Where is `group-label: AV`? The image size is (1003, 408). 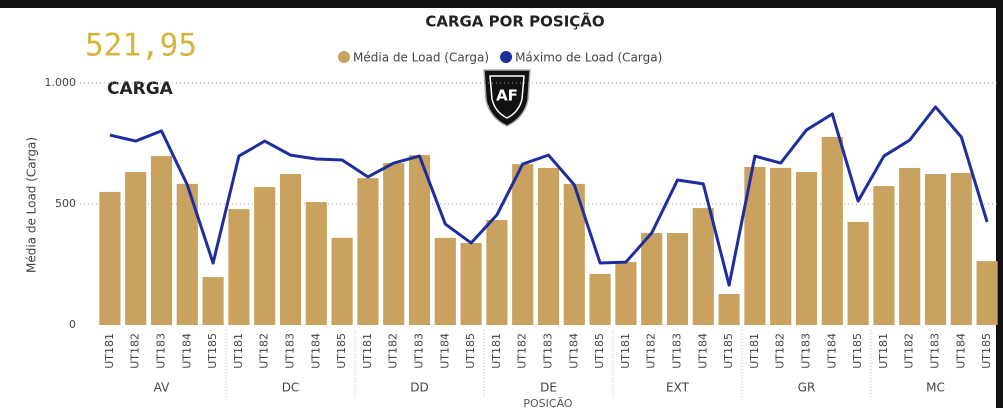 group-label: AV is located at coordinates (162, 388).